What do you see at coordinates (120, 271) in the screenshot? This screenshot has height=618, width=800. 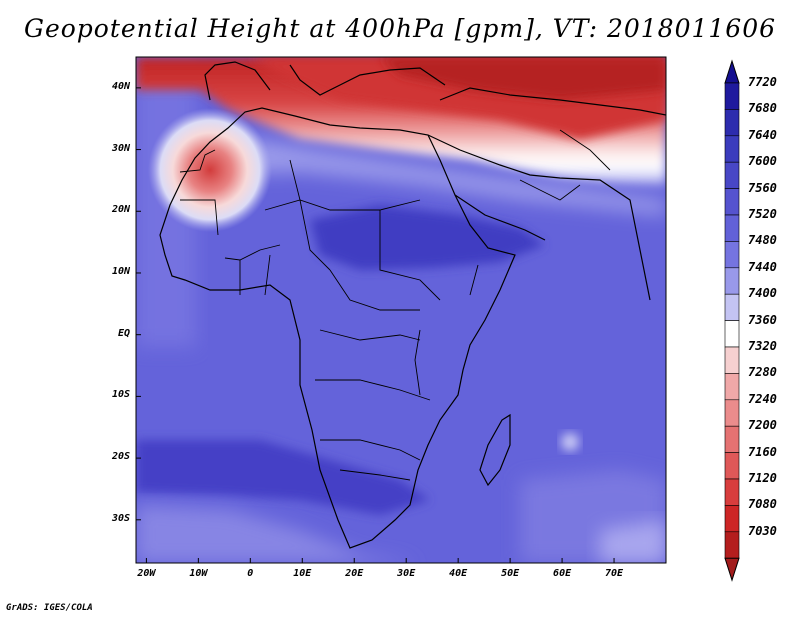 I see `lat-tick-label: 10N` at bounding box center [120, 271].